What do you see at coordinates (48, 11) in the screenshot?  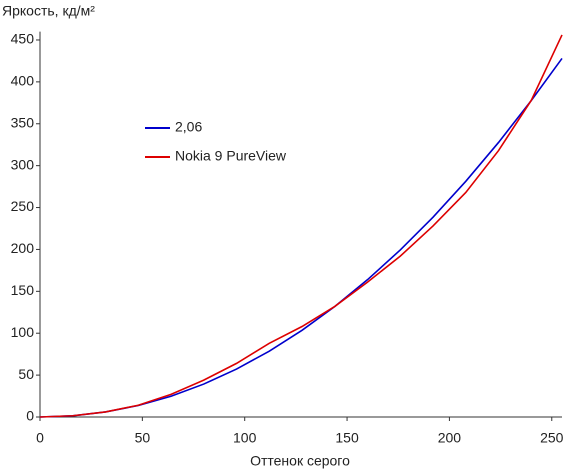 I see `y-axis-label: Яркость, кд/м²` at bounding box center [48, 11].